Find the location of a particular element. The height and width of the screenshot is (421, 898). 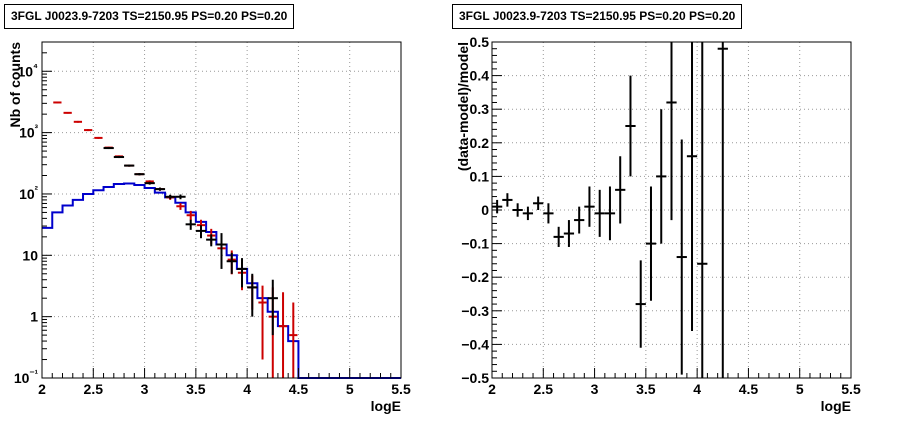

right-y-tick-label: −0.3 is located at coordinates (475, 311).